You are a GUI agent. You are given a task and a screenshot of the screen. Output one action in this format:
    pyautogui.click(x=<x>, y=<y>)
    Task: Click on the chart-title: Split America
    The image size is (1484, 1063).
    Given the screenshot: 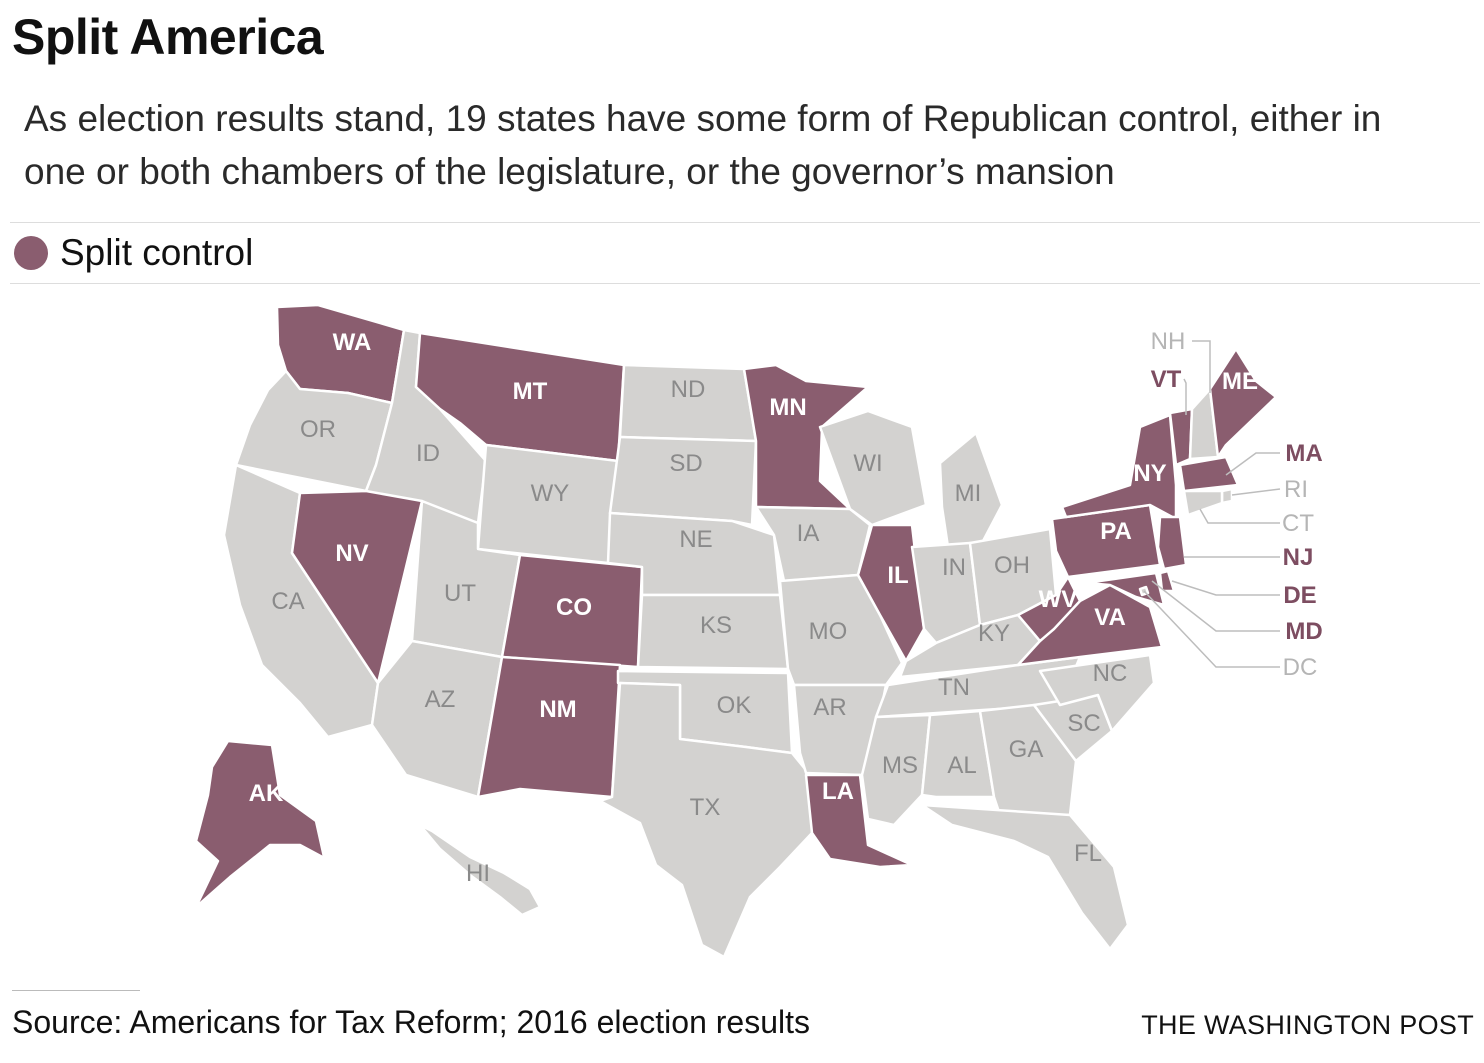 What is the action you would take?
    pyautogui.click(x=168, y=37)
    